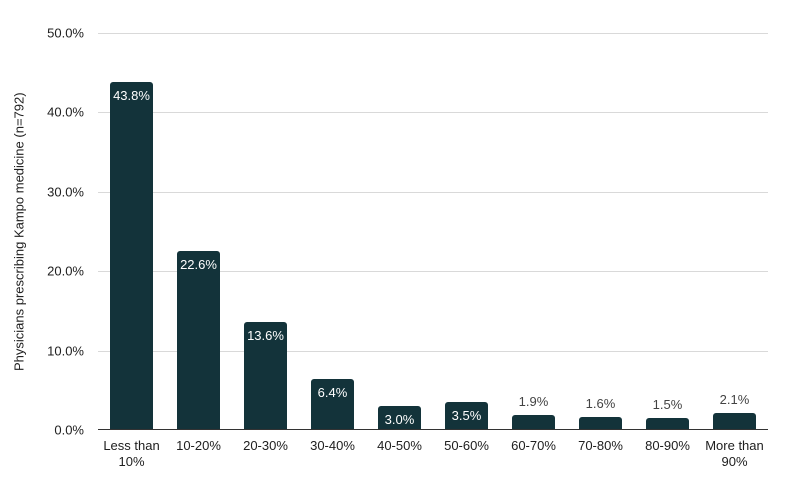  Describe the element at coordinates (45, 232) in the screenshot. I see `y-axis-ticks: 0.0% 10.0% 20.0% 30.0% 40.0% 50.0%` at that location.